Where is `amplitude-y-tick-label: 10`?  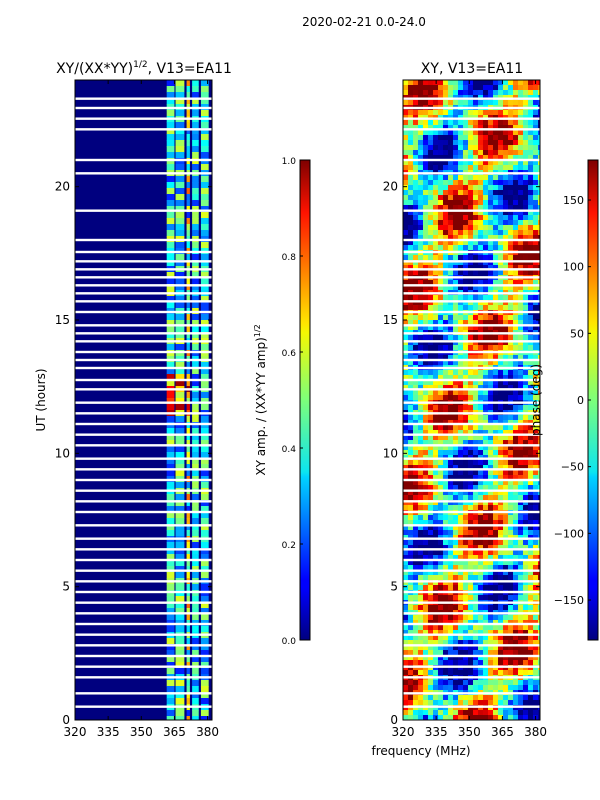
amplitude-y-tick-label: 10 is located at coordinates (62, 453).